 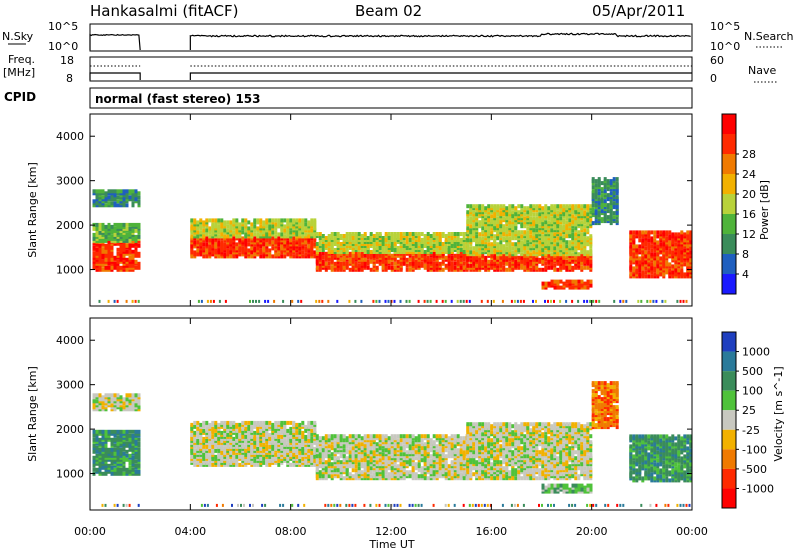 What do you see at coordinates (391, 69) in the screenshot?
I see `freq-panel-frame` at bounding box center [391, 69].